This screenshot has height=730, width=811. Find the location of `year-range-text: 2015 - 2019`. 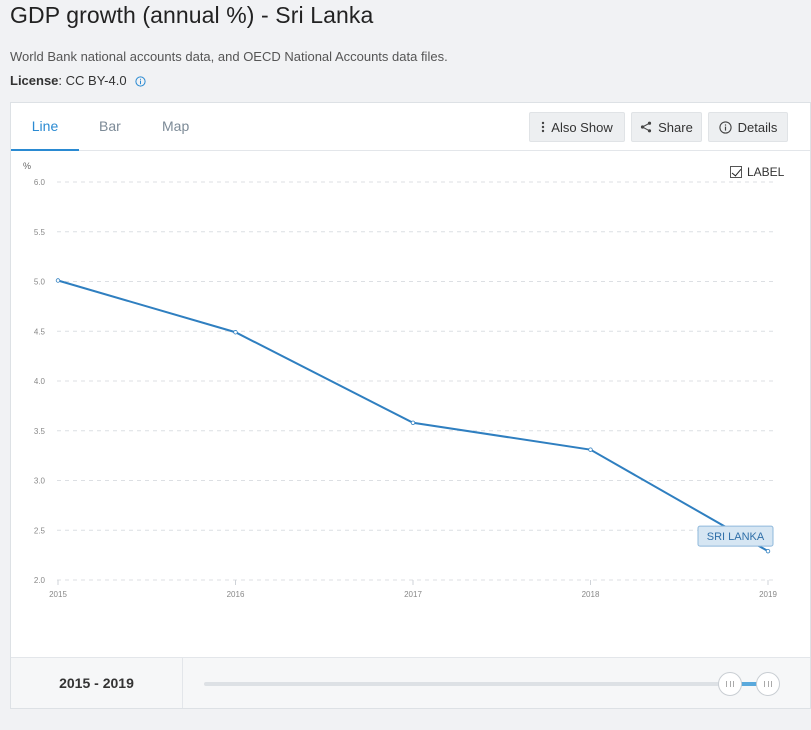

year-range-text: 2015 - 2019 is located at coordinates (97, 683).